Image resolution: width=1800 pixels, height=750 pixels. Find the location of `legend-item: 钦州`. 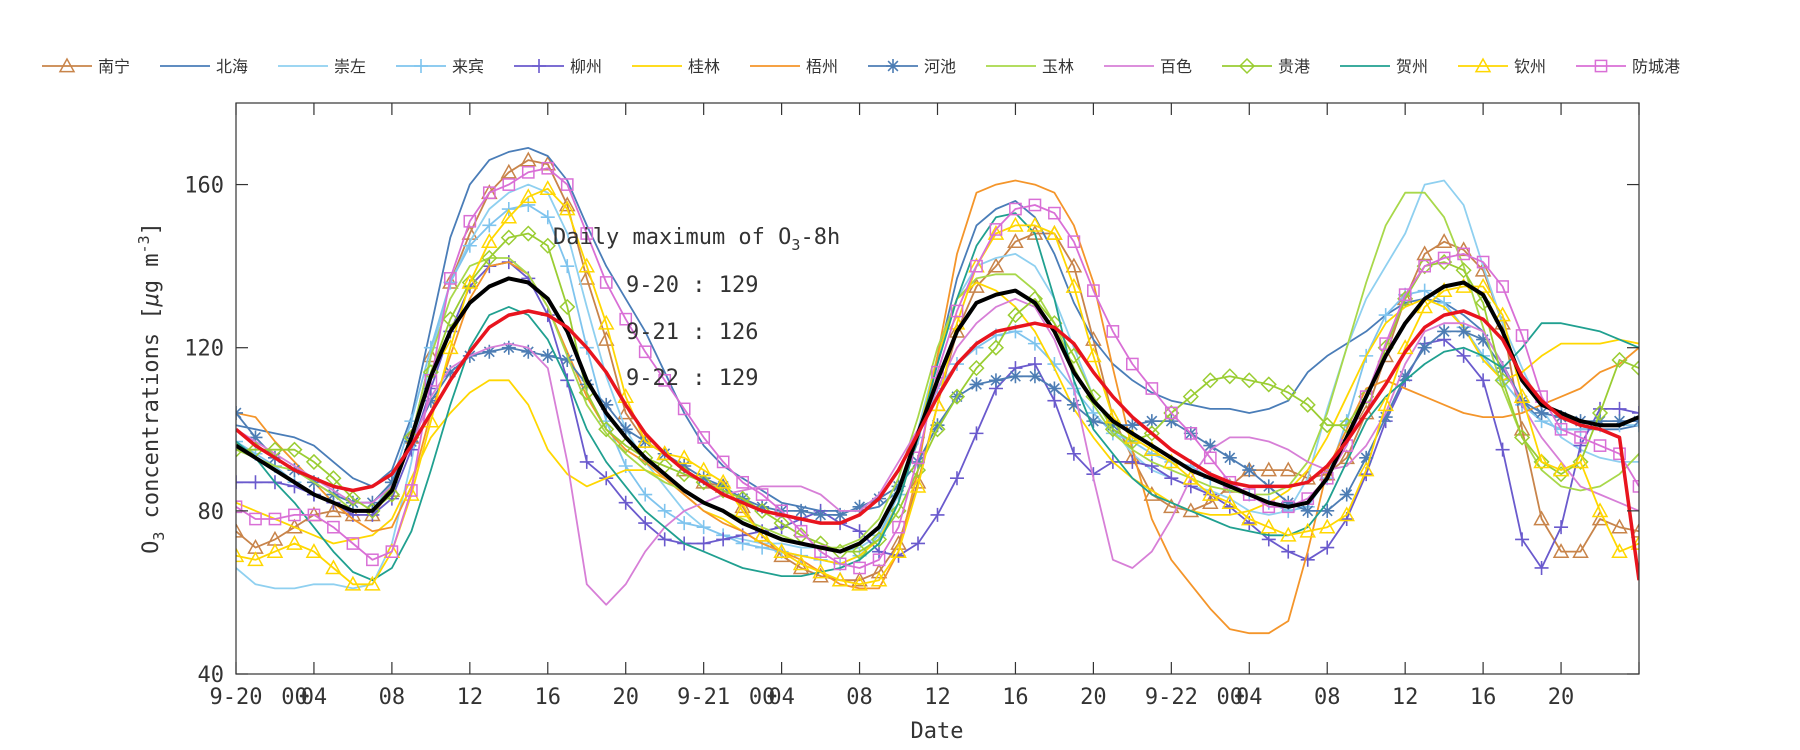

legend-item: 钦州 is located at coordinates (1502, 66).